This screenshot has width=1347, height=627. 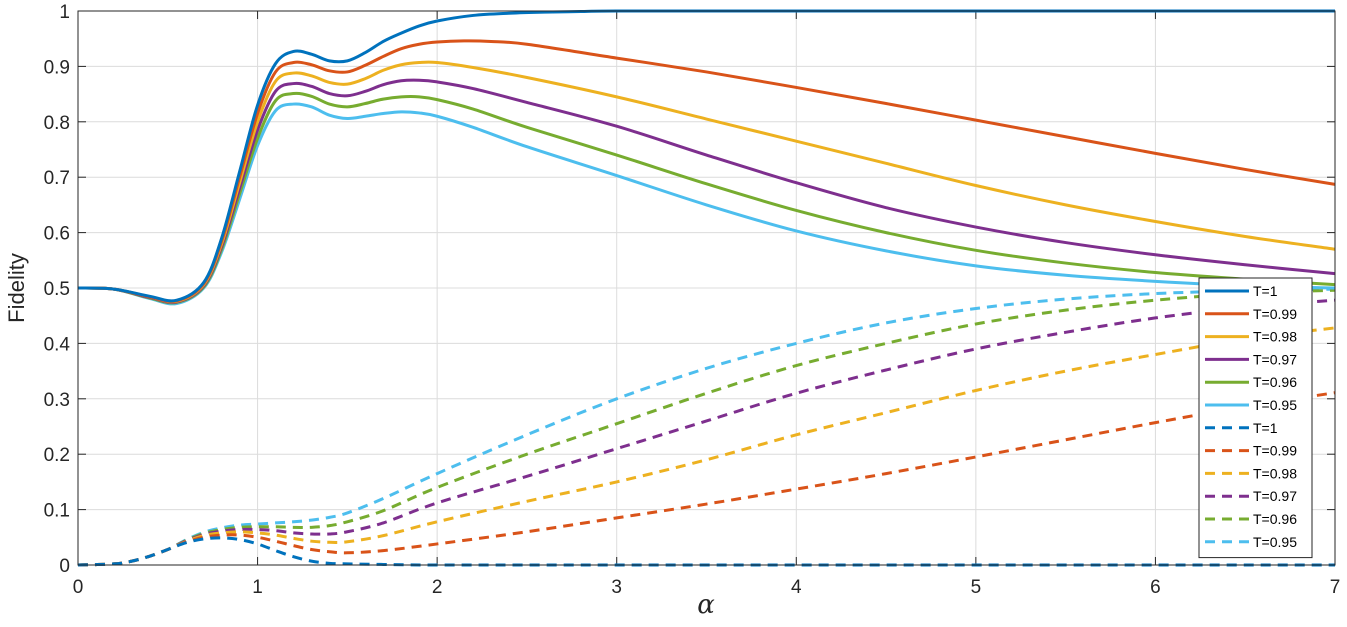 I want to click on legend-box, so click(x=1255, y=418).